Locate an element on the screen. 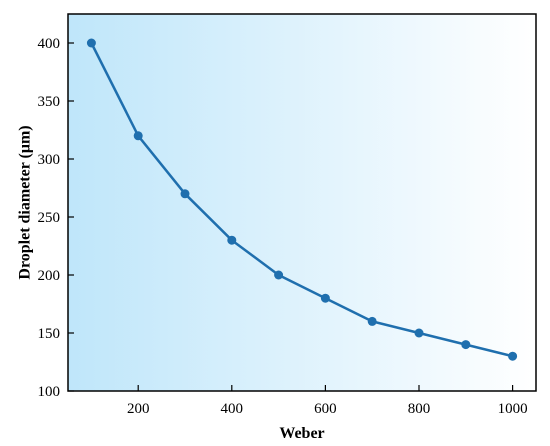 The image size is (550, 446). y-tick-label: 350 is located at coordinates (49, 102).